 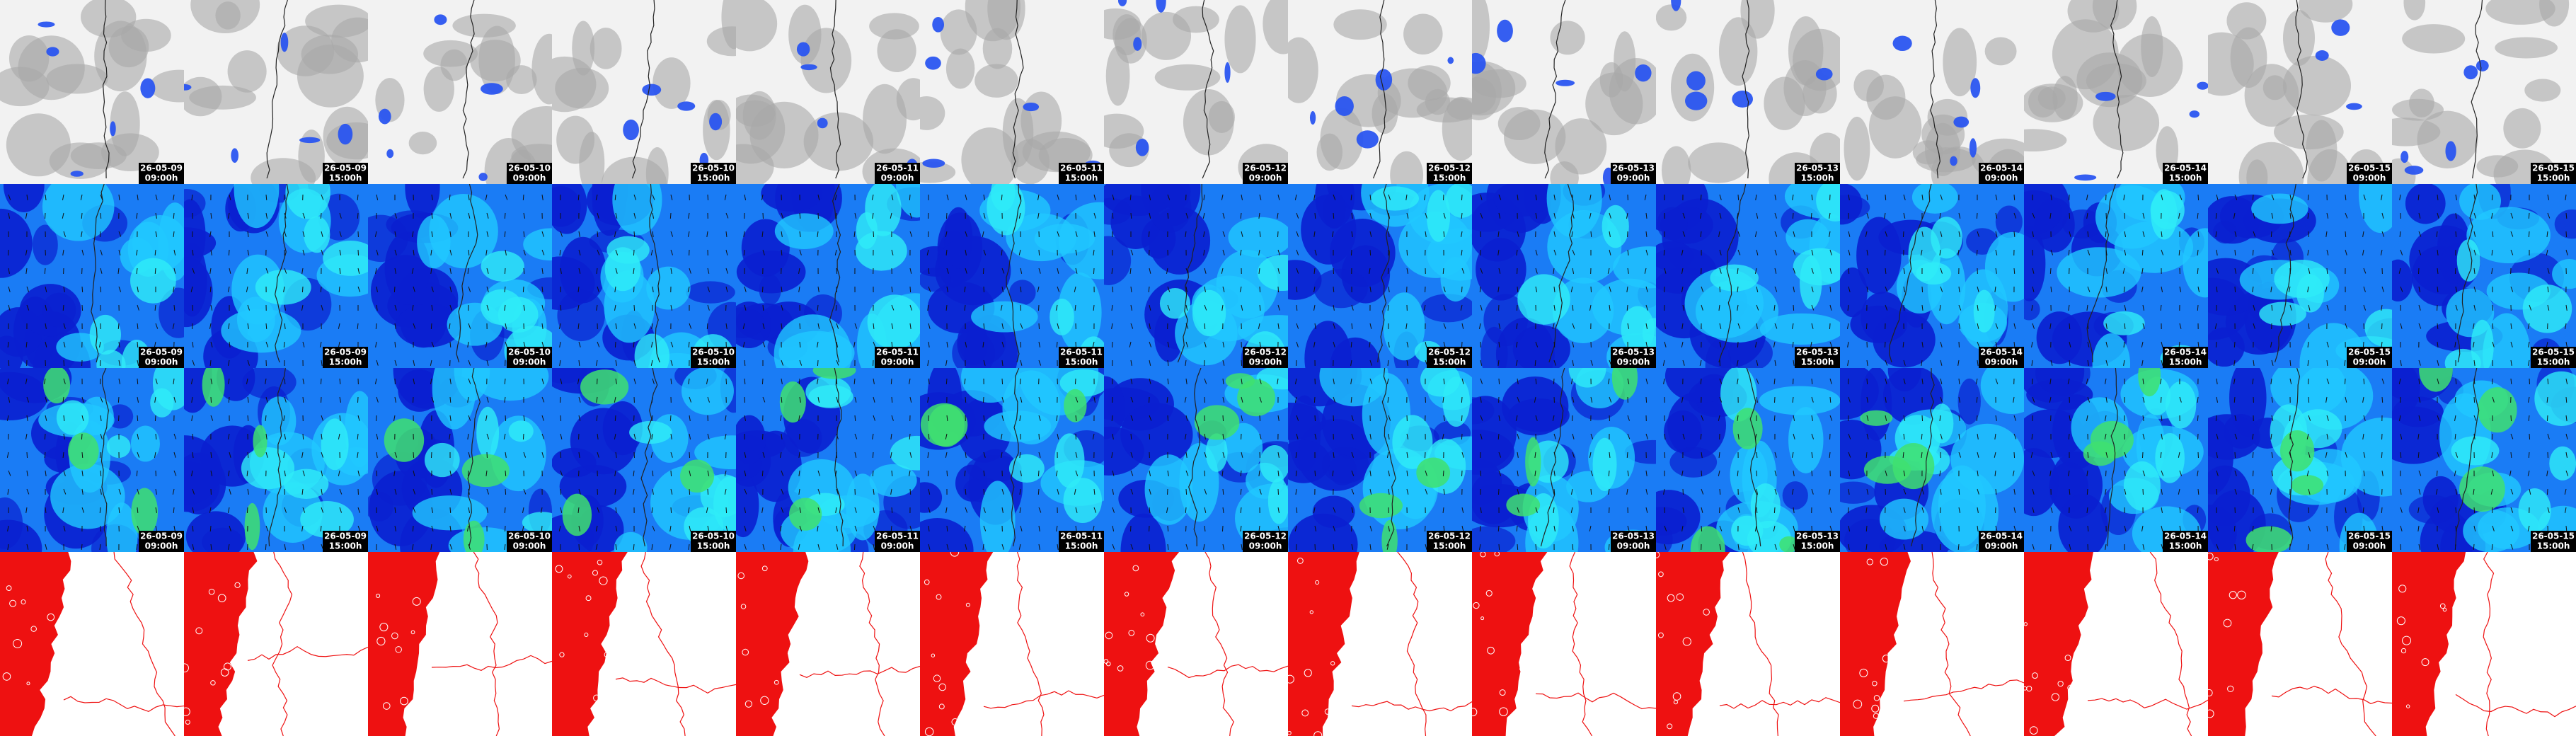 I want to click on map-tile, so click(x=644, y=644).